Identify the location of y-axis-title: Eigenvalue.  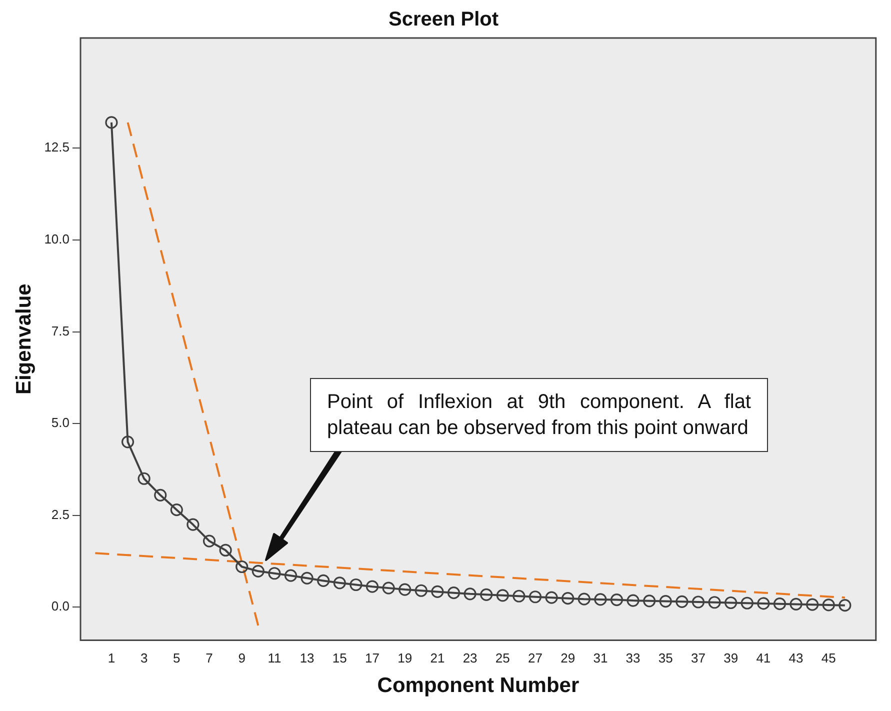
(24, 339).